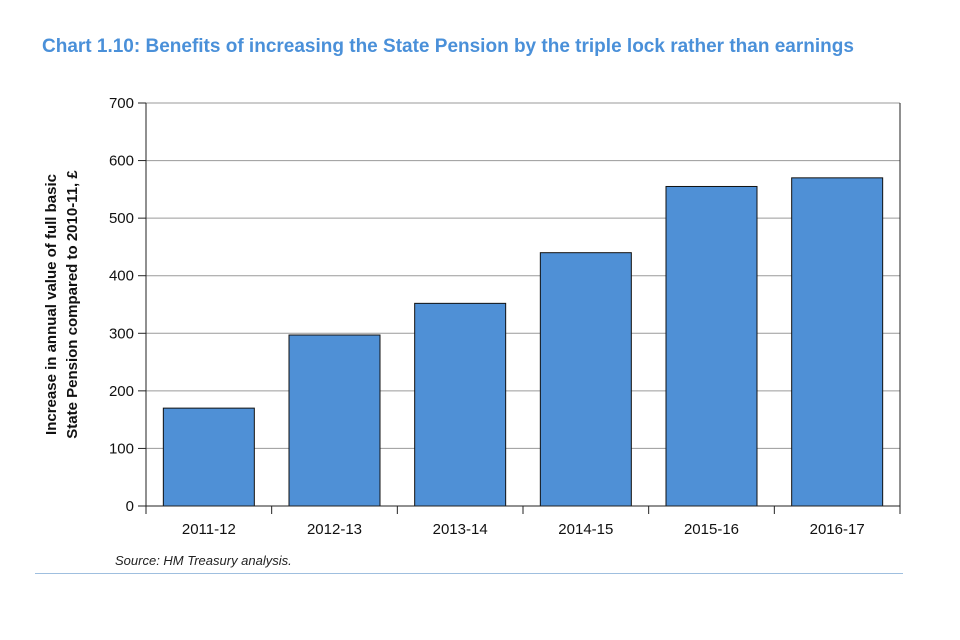 This screenshot has height=640, width=960. Describe the element at coordinates (121, 218) in the screenshot. I see `y-tick-label-500: 500` at that location.